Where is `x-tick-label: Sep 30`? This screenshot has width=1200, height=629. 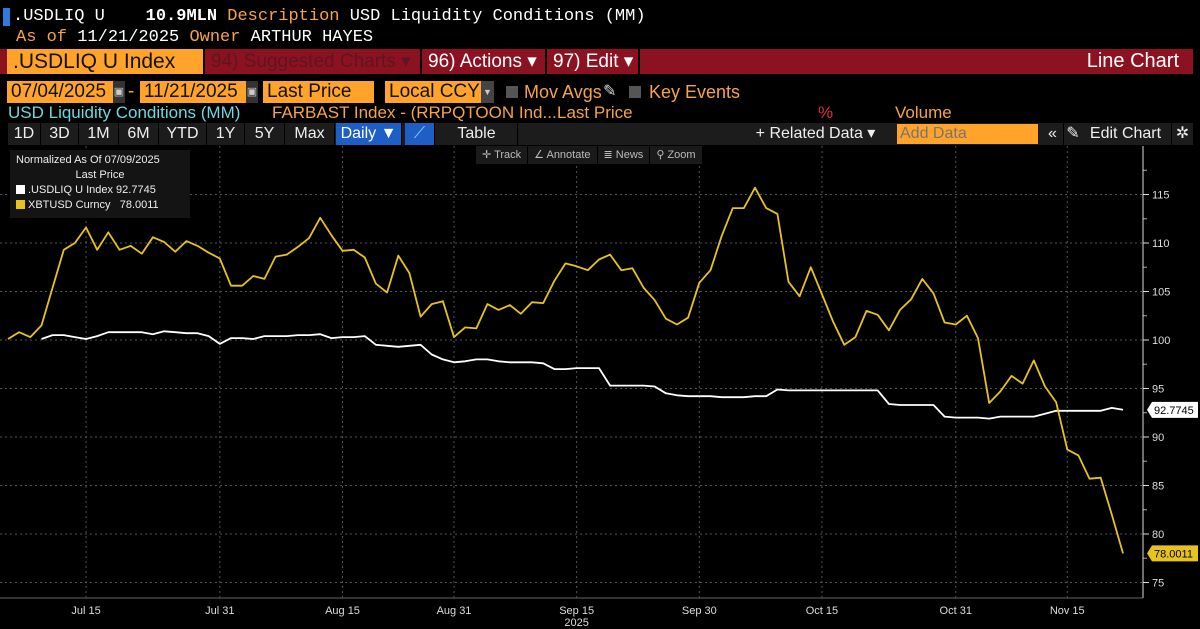
x-tick-label: Sep 30 is located at coordinates (699, 611).